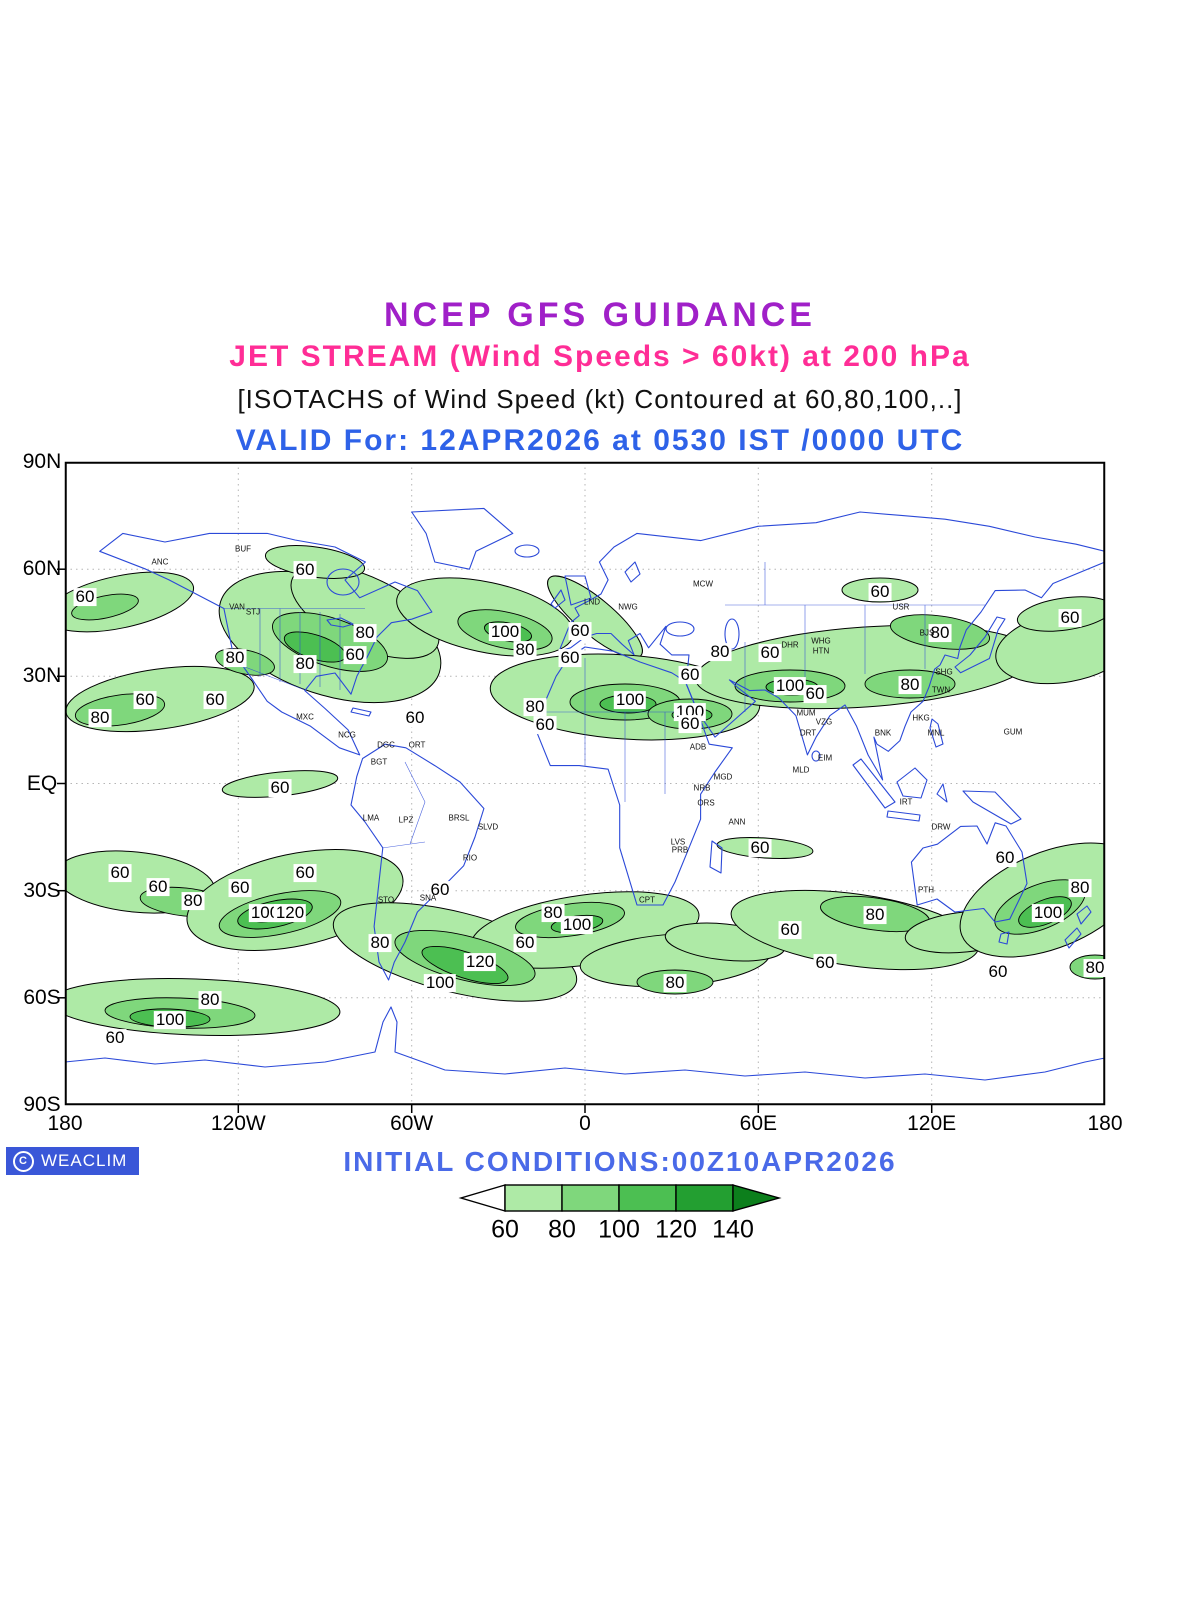 The width and height of the screenshot is (1200, 1600). What do you see at coordinates (305, 717) in the screenshot?
I see `station-mxc: MXC` at bounding box center [305, 717].